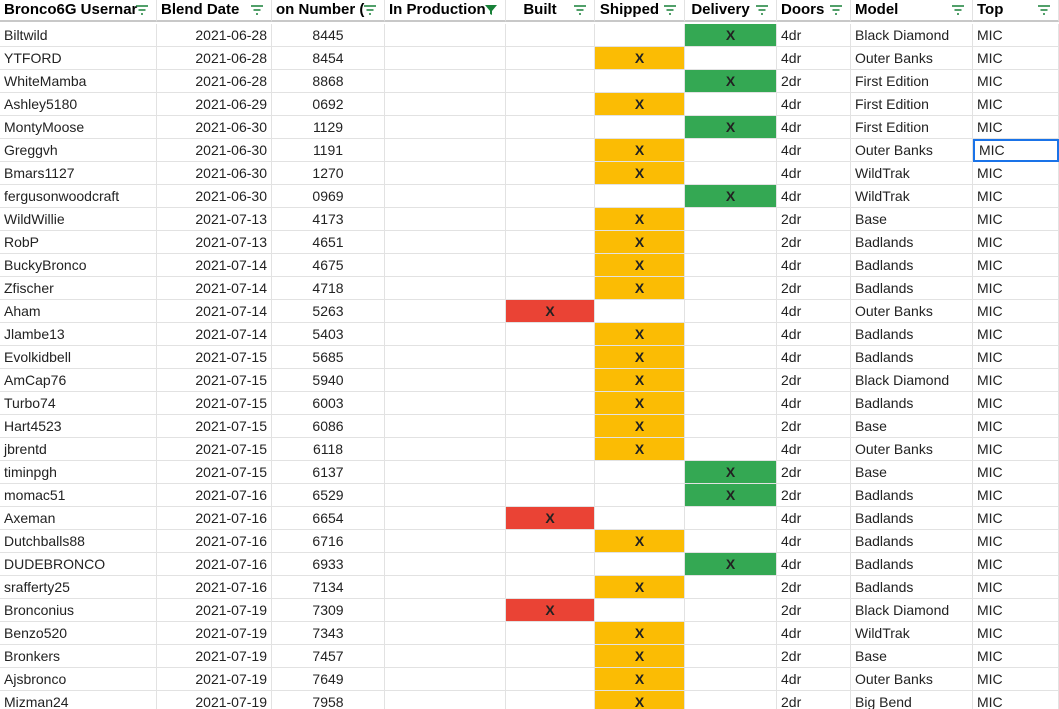  What do you see at coordinates (328, 11) in the screenshot?
I see `column-header: on Number (` at bounding box center [328, 11].